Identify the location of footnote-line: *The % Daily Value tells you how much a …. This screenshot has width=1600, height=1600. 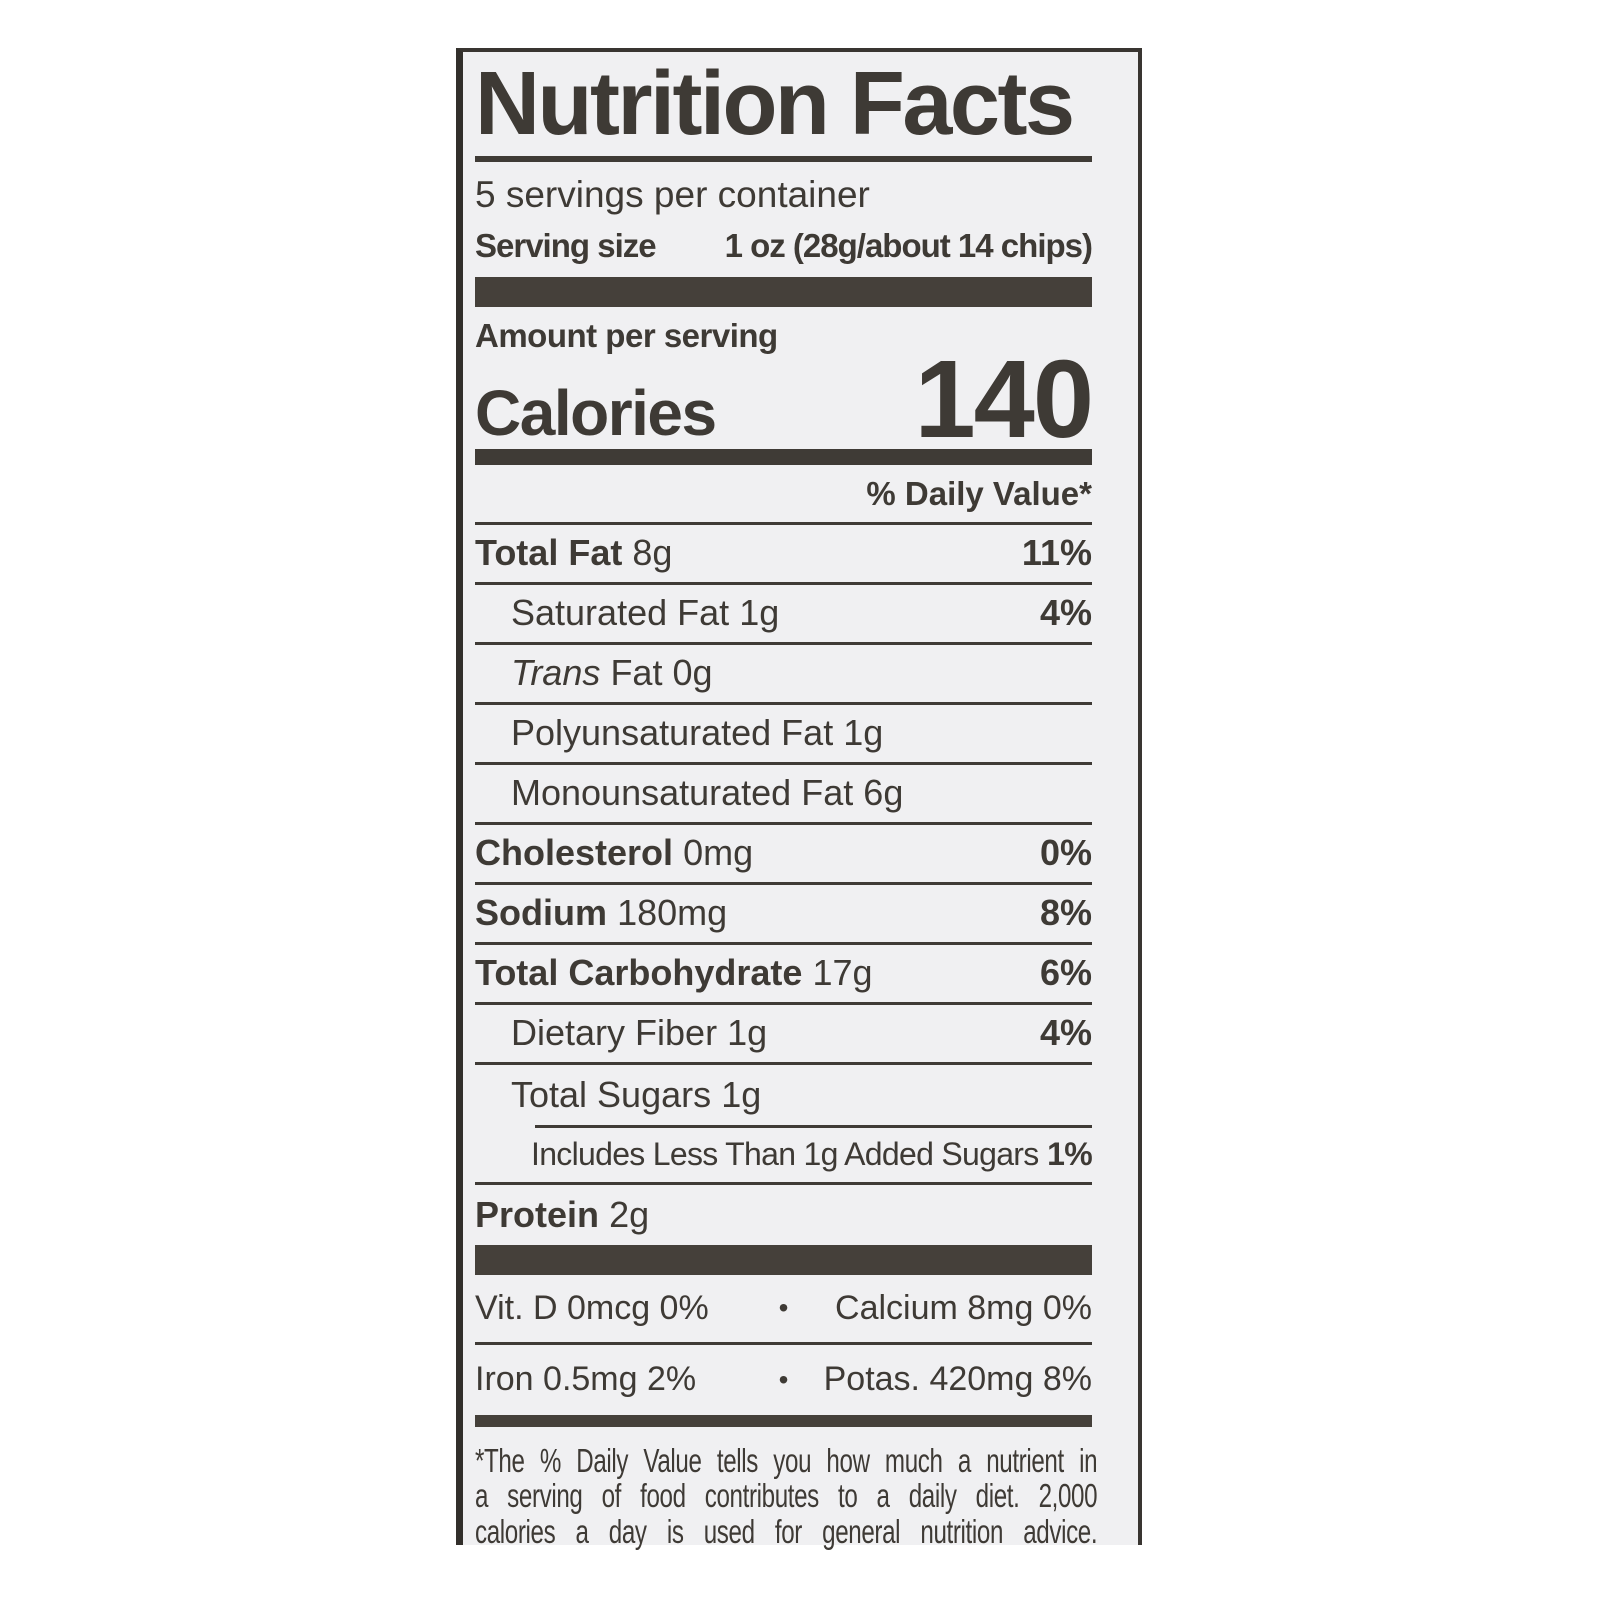
(786, 1460).